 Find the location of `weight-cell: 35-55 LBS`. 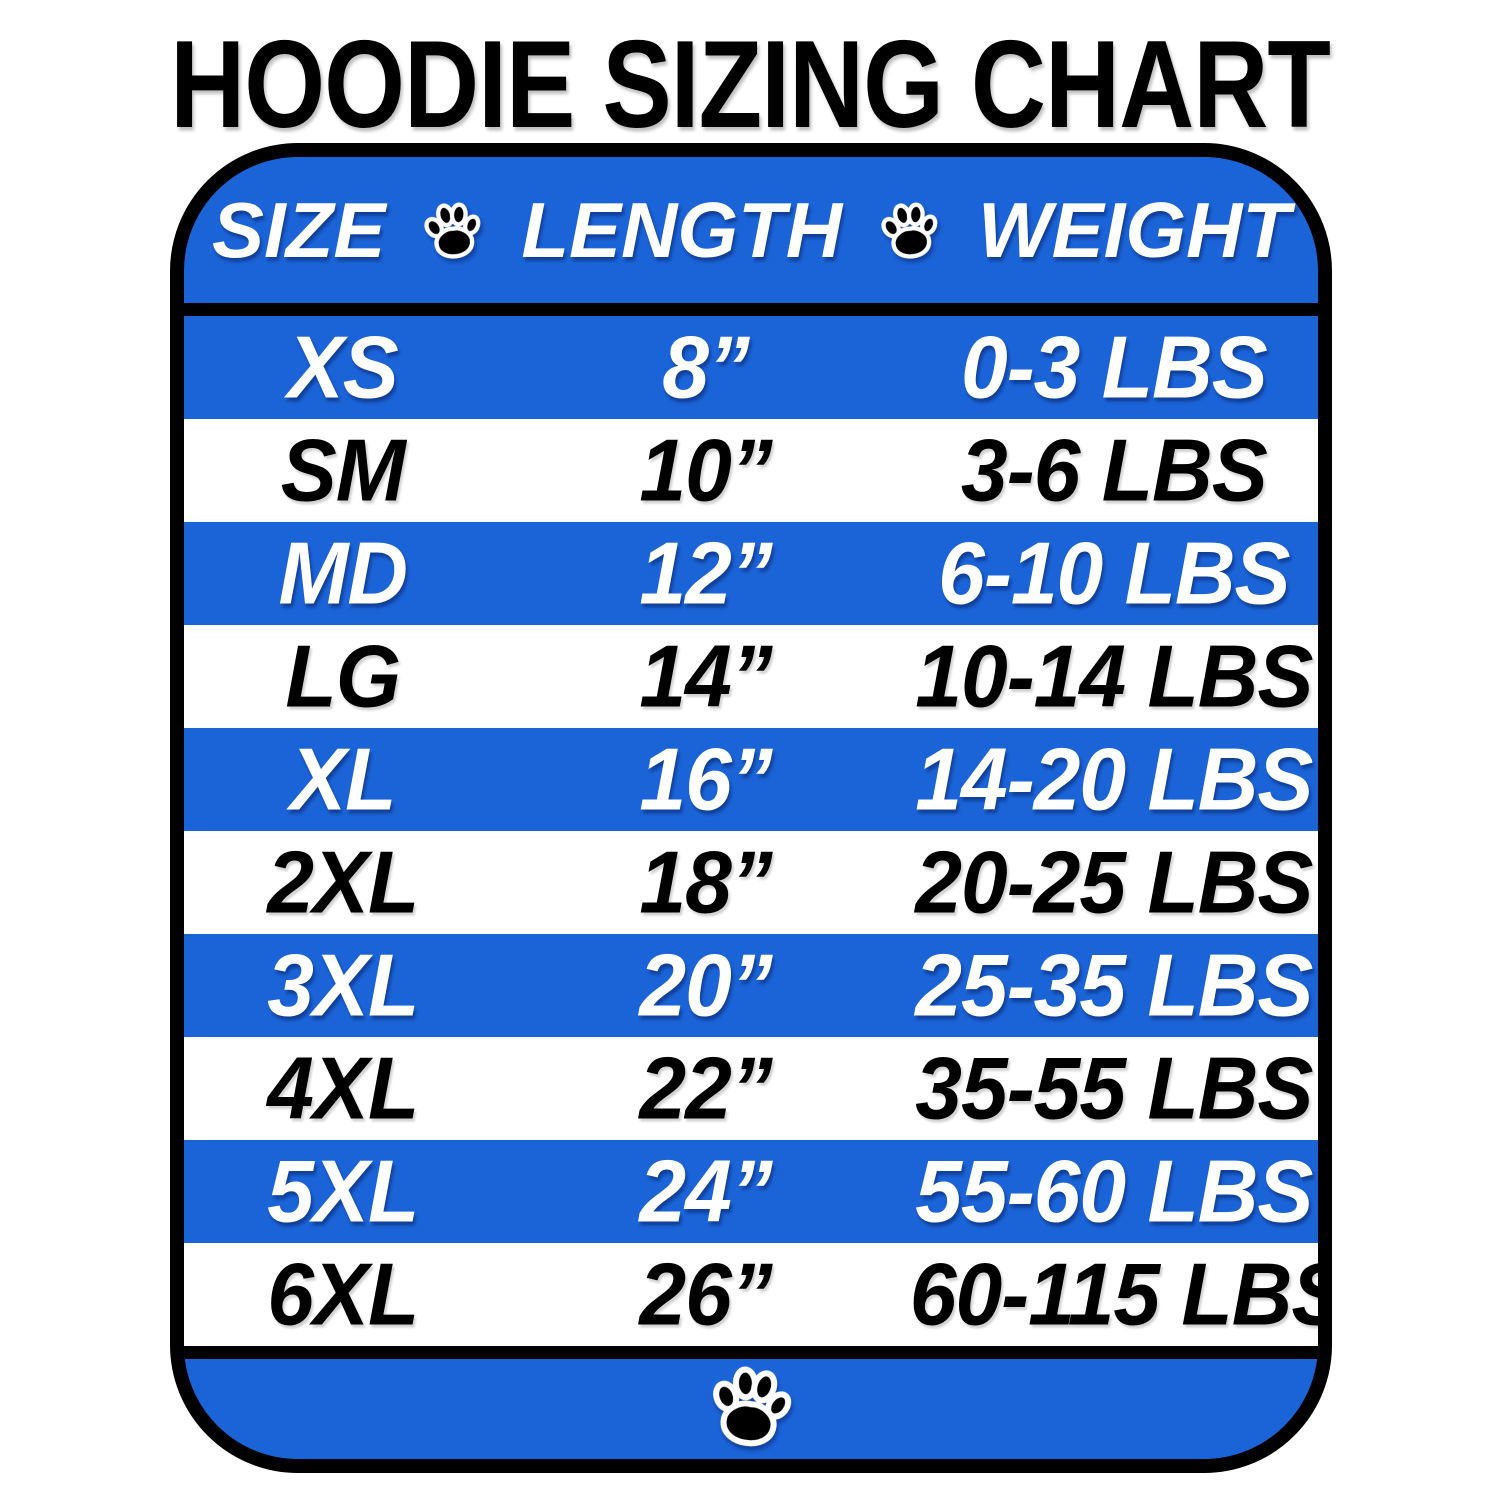

weight-cell: 35-55 LBS is located at coordinates (1114, 1088).